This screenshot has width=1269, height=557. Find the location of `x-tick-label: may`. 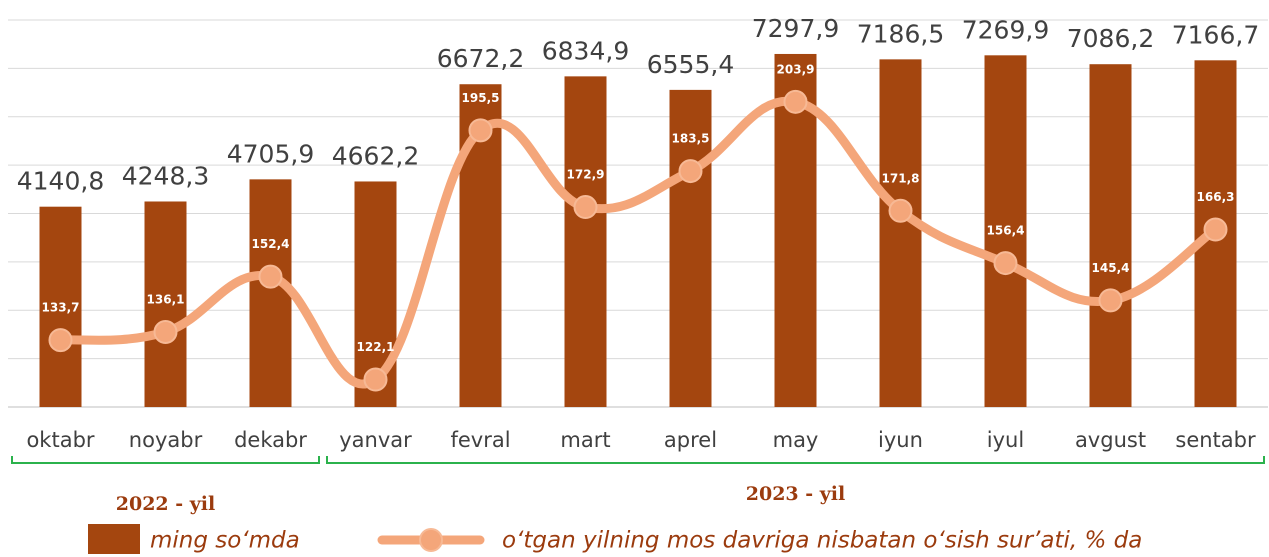

x-tick-label: may is located at coordinates (796, 440).